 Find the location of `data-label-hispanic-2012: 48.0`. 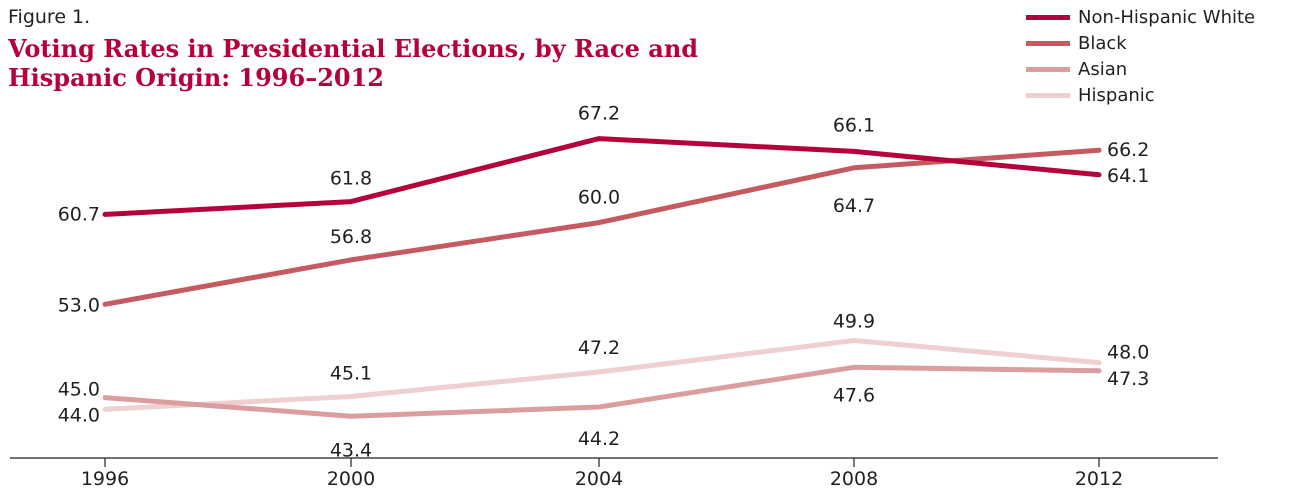

data-label-hispanic-2012: 48.0 is located at coordinates (1128, 353).